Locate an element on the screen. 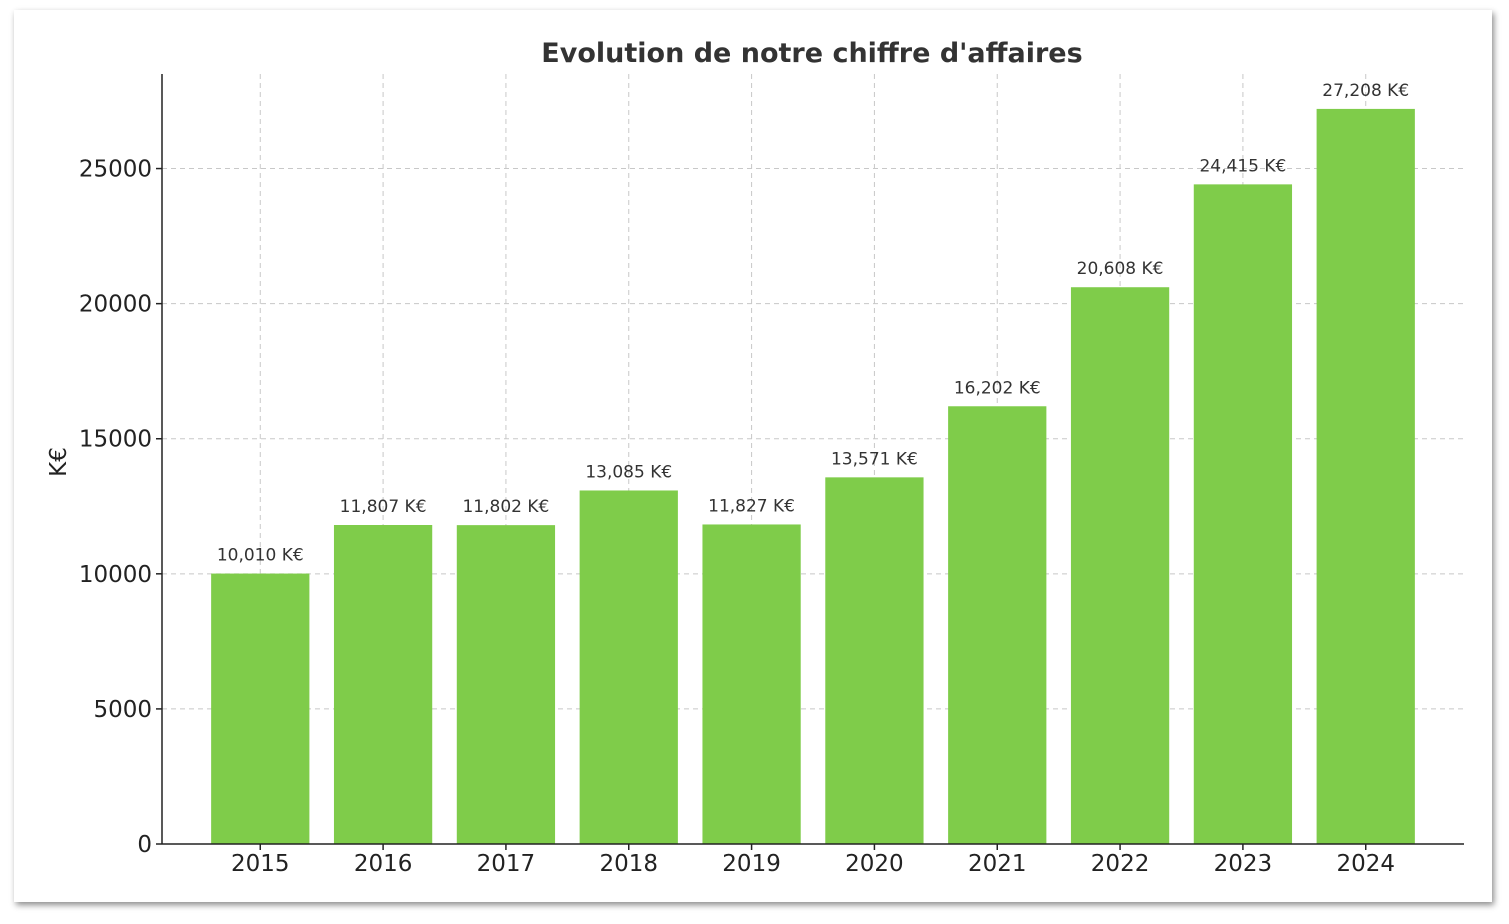 The width and height of the screenshot is (1509, 924). data-label-2019: 11,827 K€ is located at coordinates (751, 506).